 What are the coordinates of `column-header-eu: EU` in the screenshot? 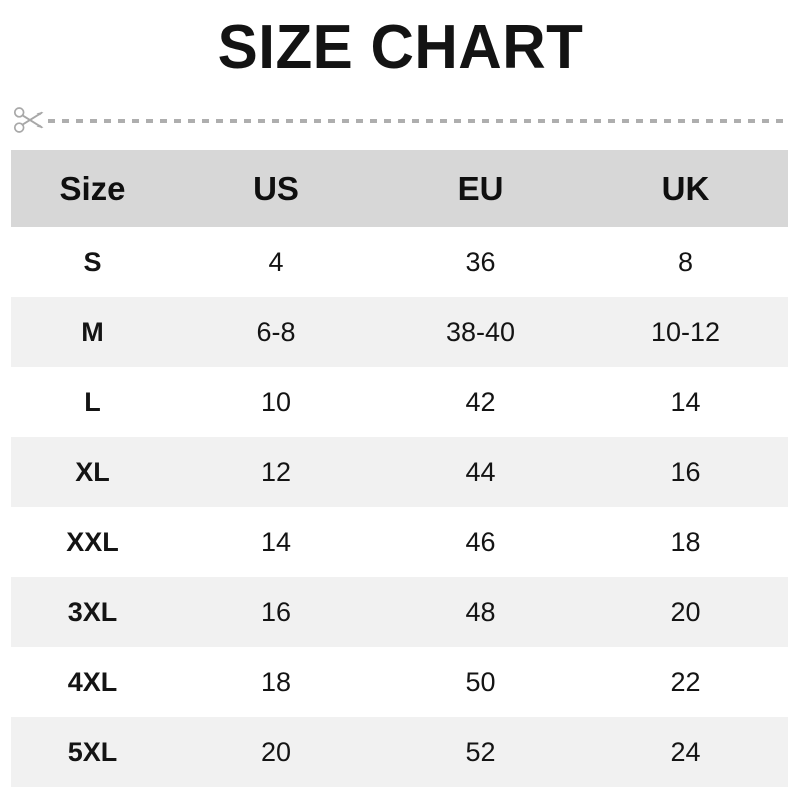 It's located at (480, 188).